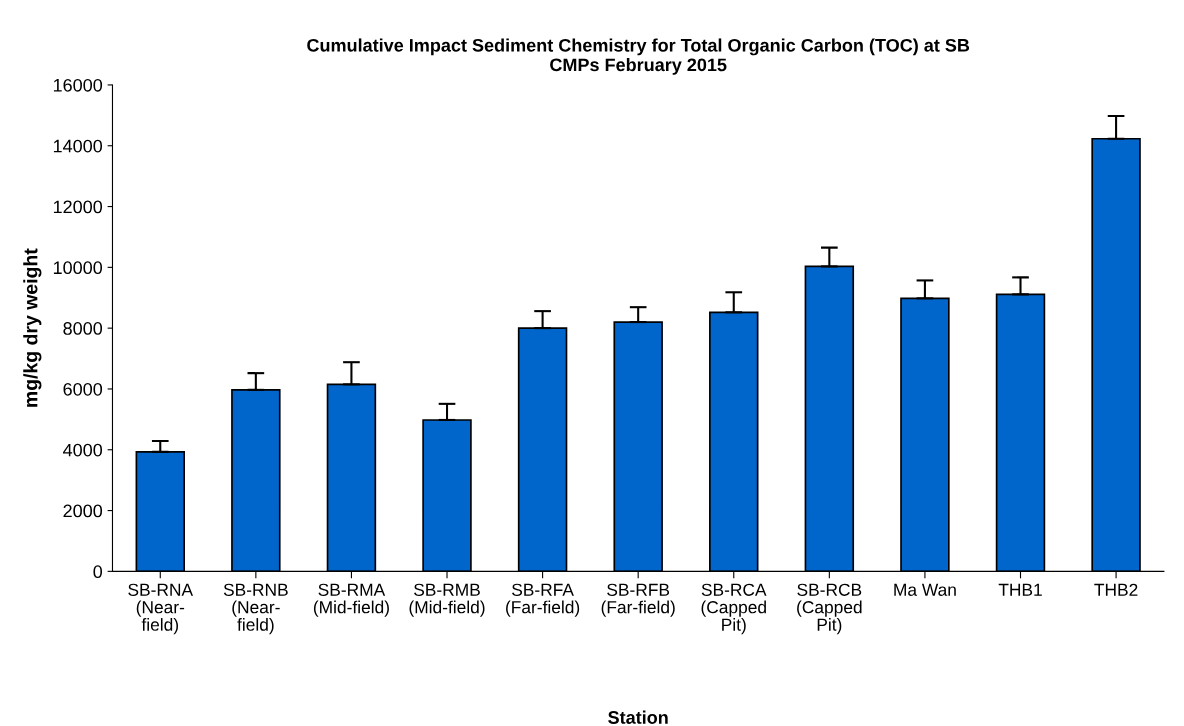 The height and width of the screenshot is (726, 1184). Describe the element at coordinates (78, 207) in the screenshot. I see `y-tick-label: 12000` at that location.